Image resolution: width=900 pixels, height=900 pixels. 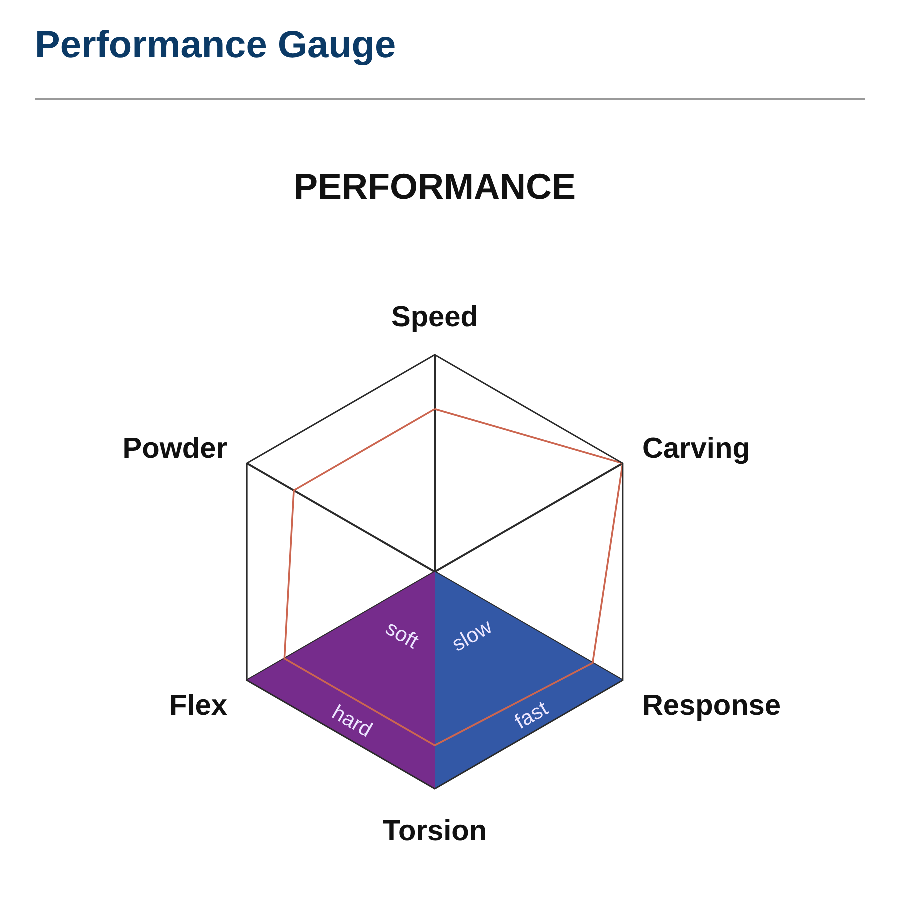 What do you see at coordinates (175, 449) in the screenshot?
I see `spoke-label: Powder` at bounding box center [175, 449].